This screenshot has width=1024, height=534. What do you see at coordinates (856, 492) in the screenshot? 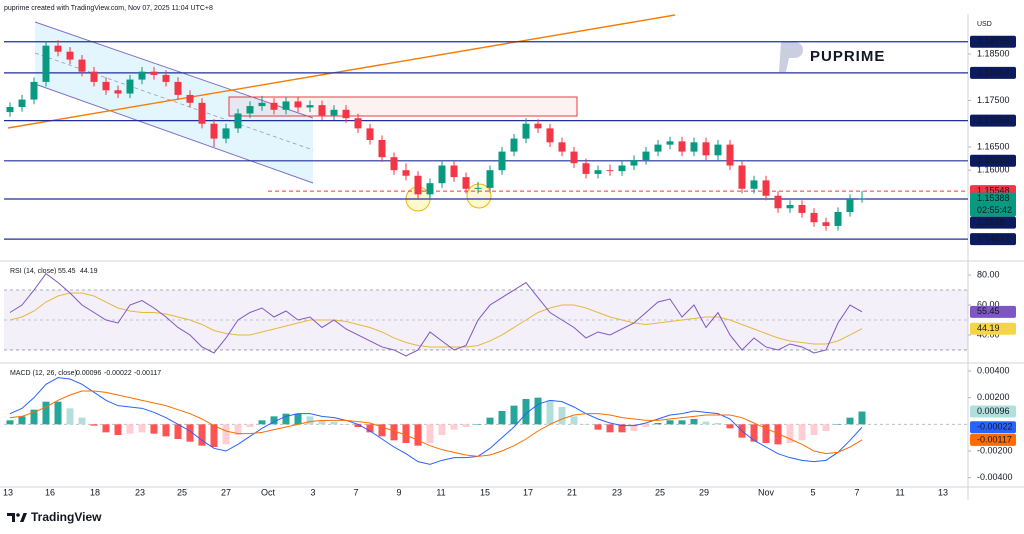
I see `x-tick-label: 7` at bounding box center [856, 492].